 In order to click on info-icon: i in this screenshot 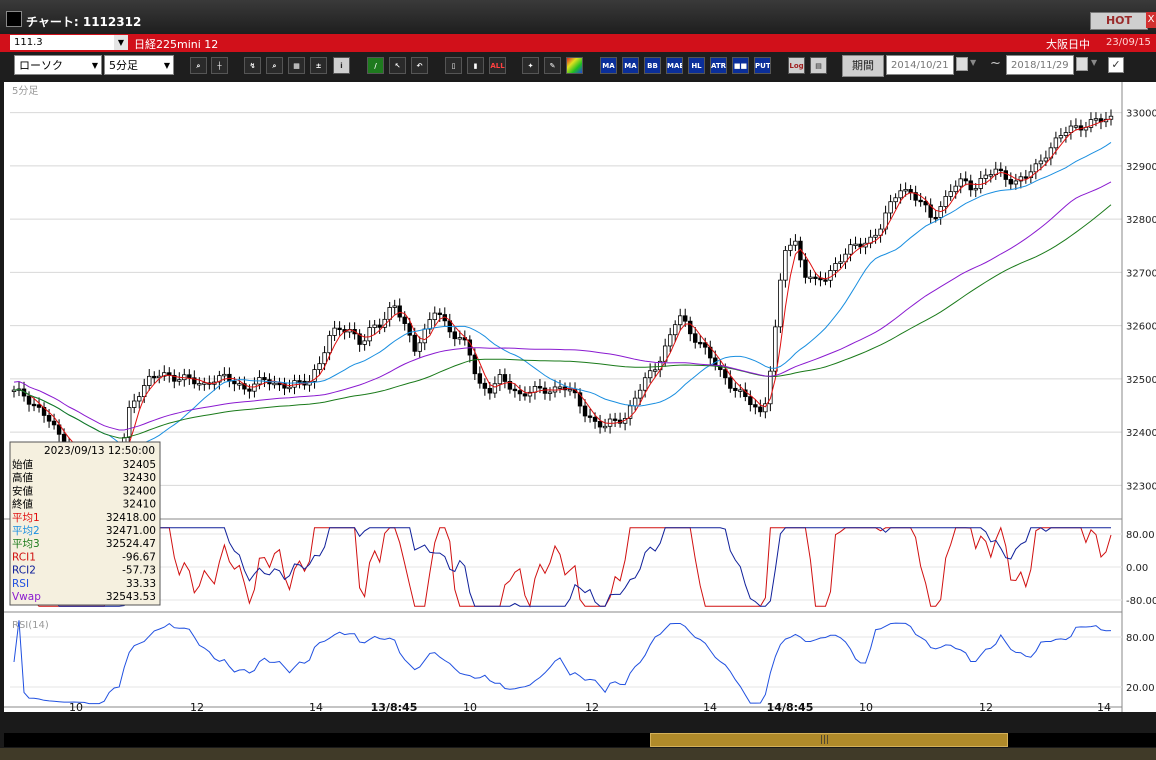, I will do `click(341, 65)`.